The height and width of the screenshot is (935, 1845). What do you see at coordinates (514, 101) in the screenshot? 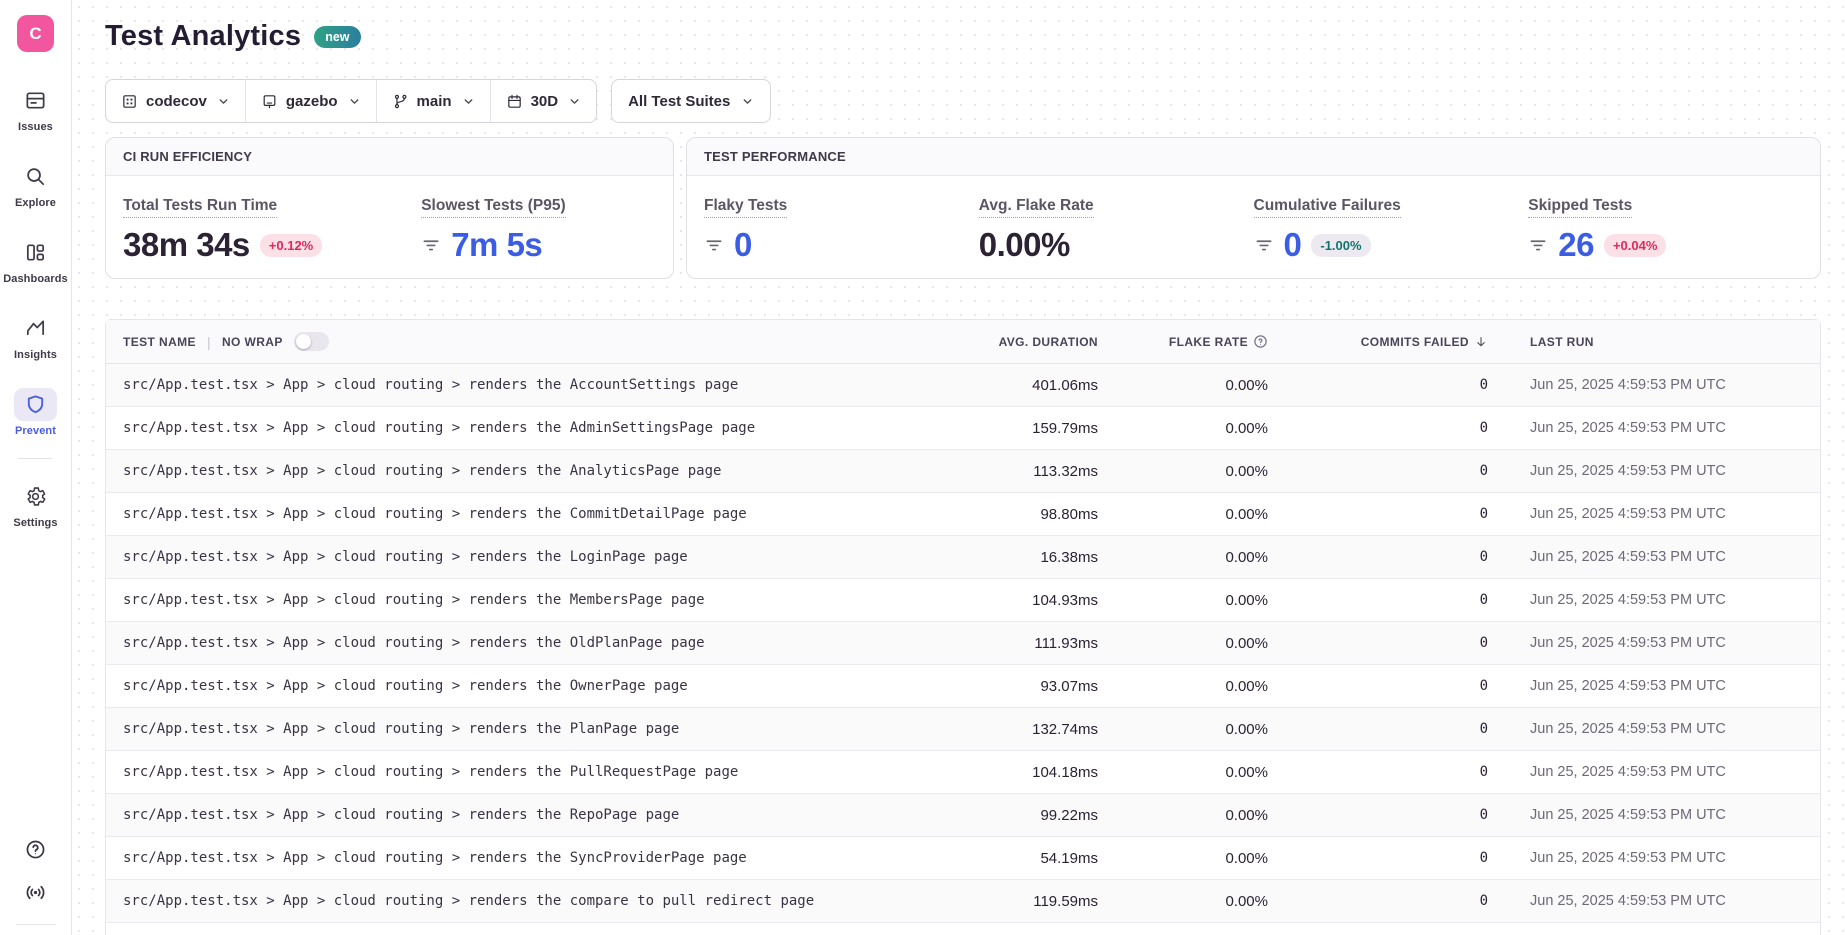
I see `calendar-icon` at bounding box center [514, 101].